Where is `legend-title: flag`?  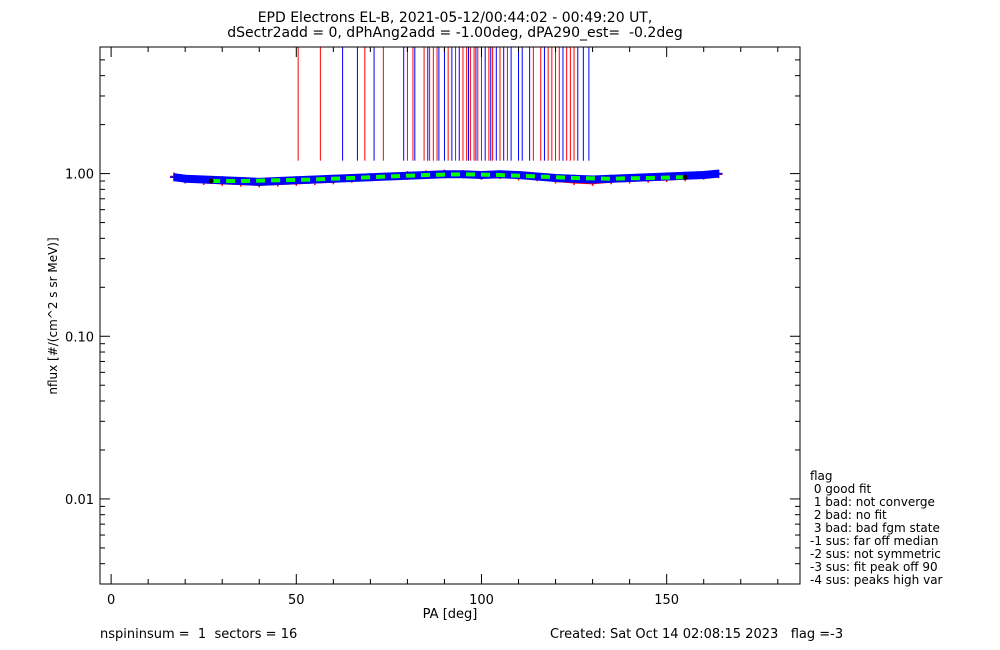
legend-title: flag is located at coordinates (821, 476).